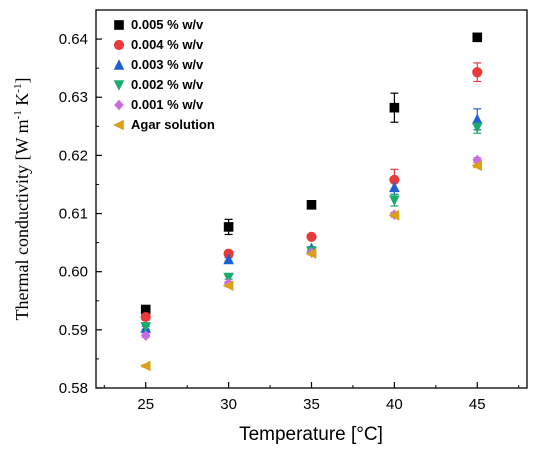  Describe the element at coordinates (167, 24) in the screenshot. I see `legend-label-0: 0.005 % w/v` at that location.